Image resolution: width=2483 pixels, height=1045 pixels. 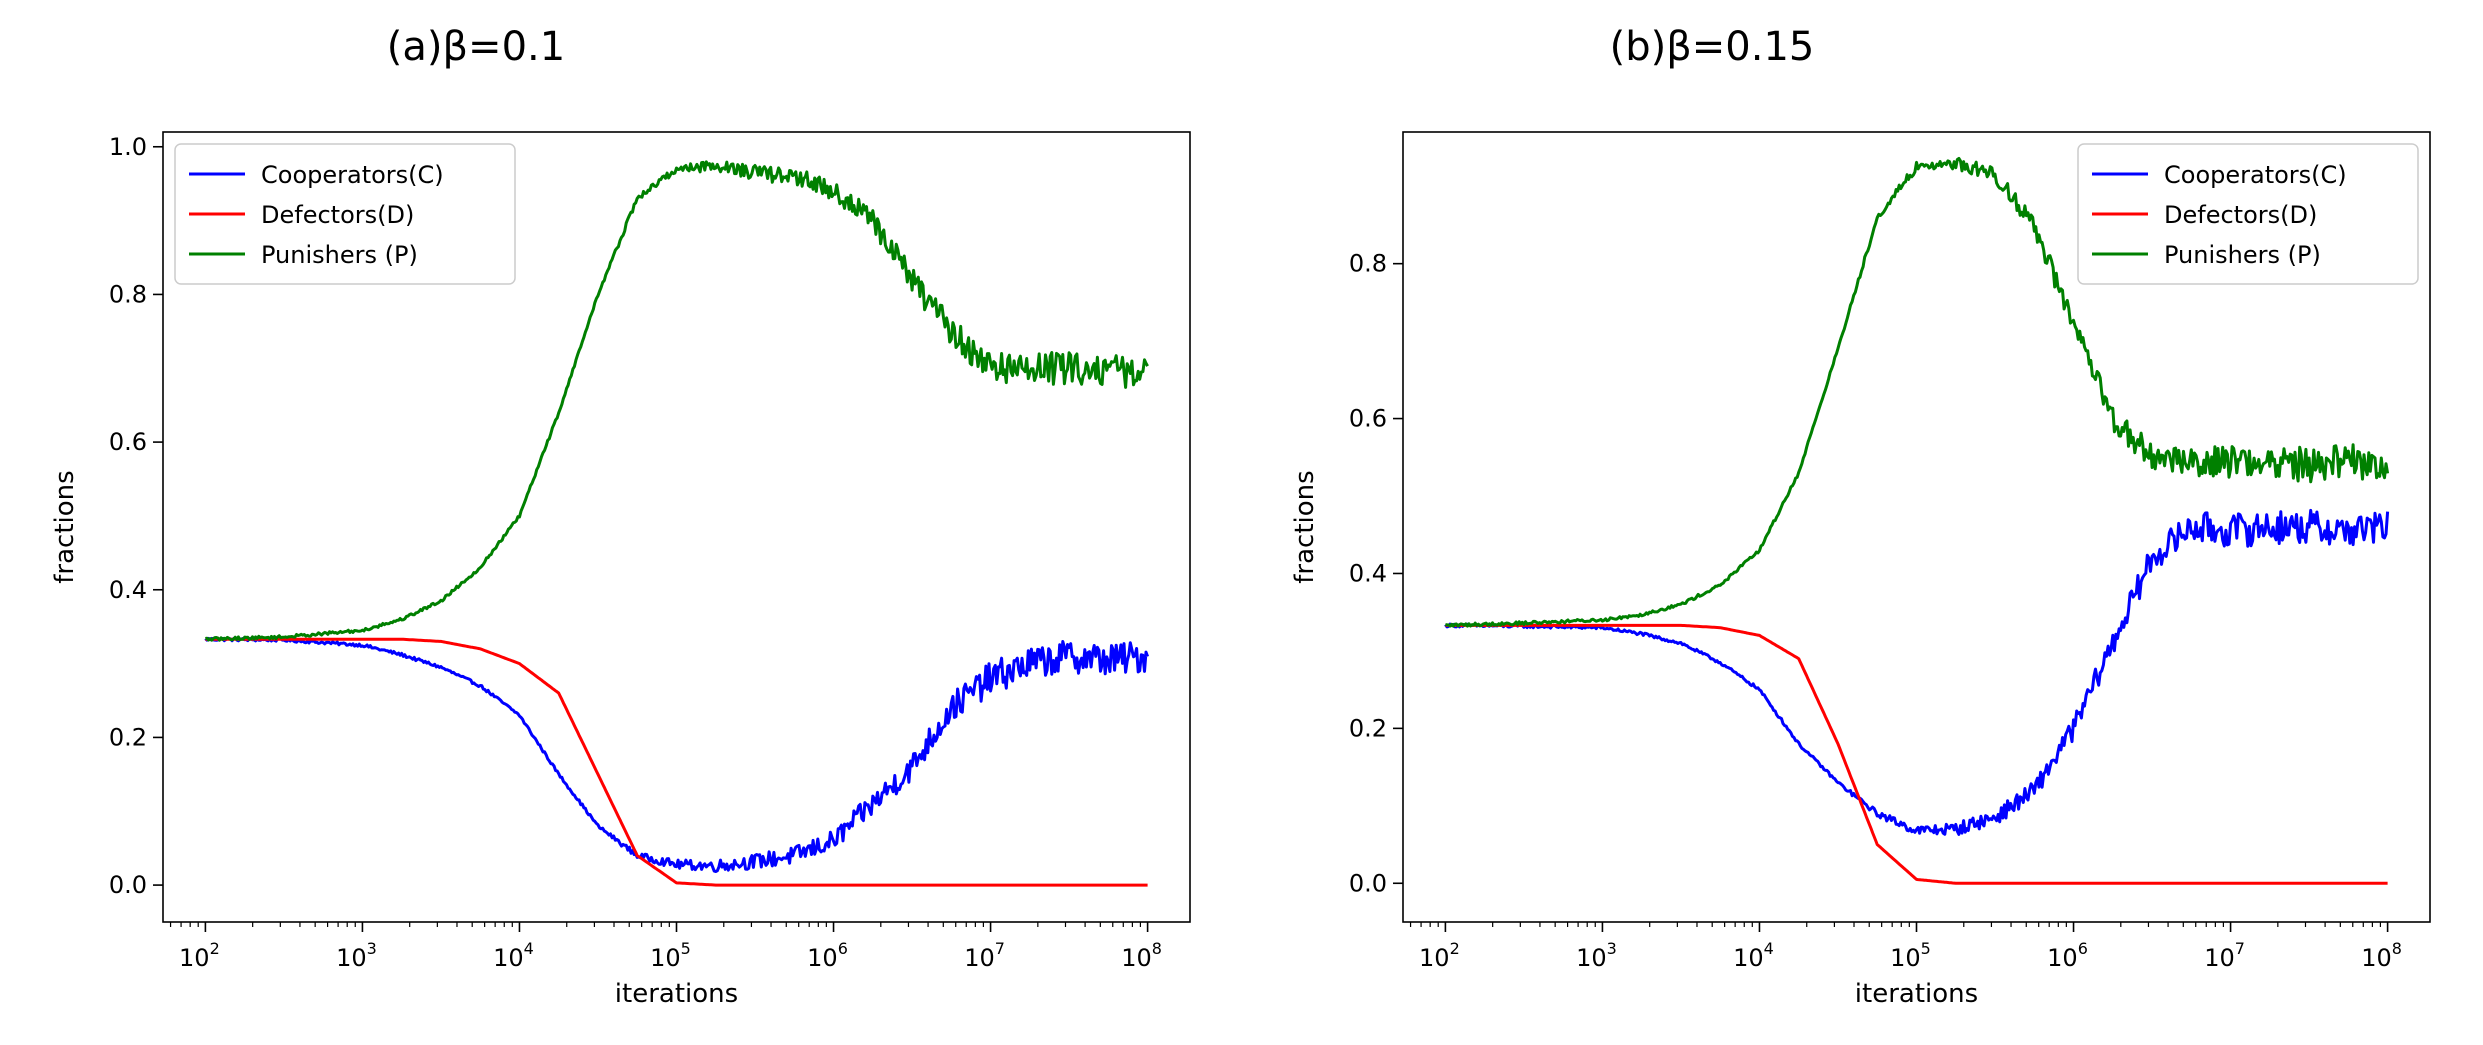 I want to click on chart-title: (a)β=0.1, so click(x=476, y=47).